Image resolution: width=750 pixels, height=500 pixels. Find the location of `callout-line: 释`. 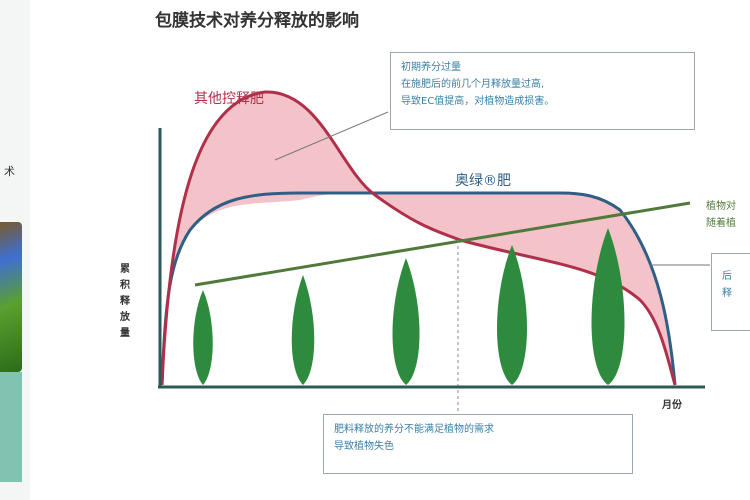

callout-line: 释 is located at coordinates (727, 293).